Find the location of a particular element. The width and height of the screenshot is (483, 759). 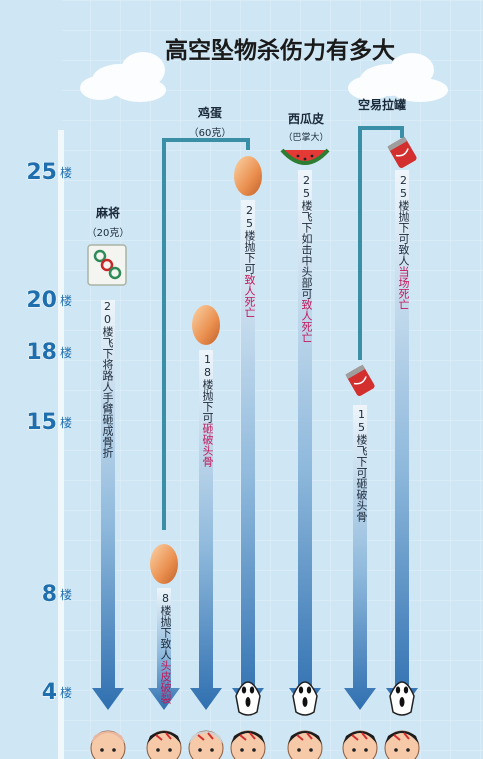

egg-desc-25-highlight: 致人死亡 is located at coordinates (249, 296).